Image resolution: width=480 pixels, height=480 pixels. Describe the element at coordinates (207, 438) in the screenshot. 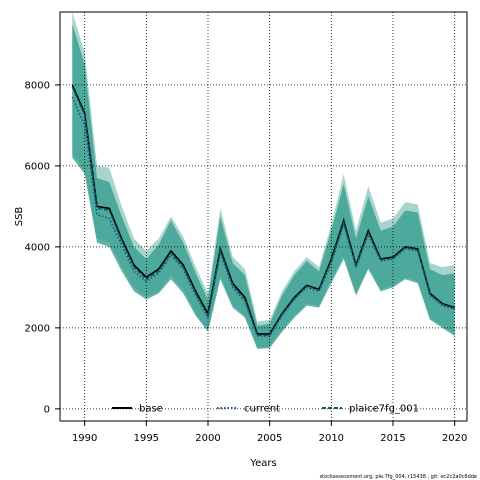

I see `x-tick-label: 2000` at that location.